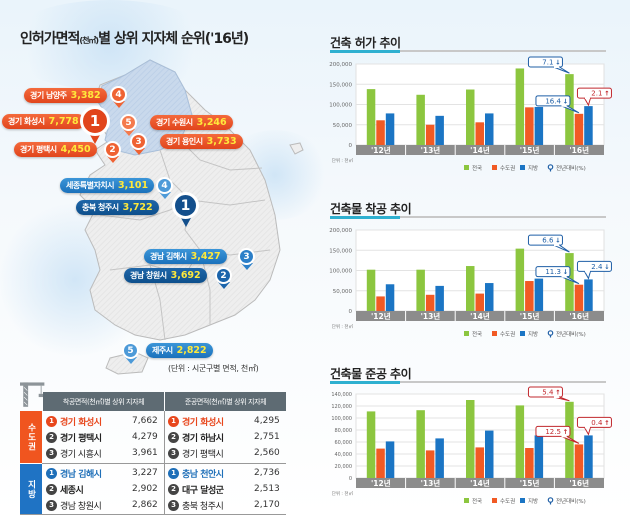 The image size is (630, 515). Describe the element at coordinates (381, 150) in the screenshot. I see `x-tick-label: '12년` at that location.